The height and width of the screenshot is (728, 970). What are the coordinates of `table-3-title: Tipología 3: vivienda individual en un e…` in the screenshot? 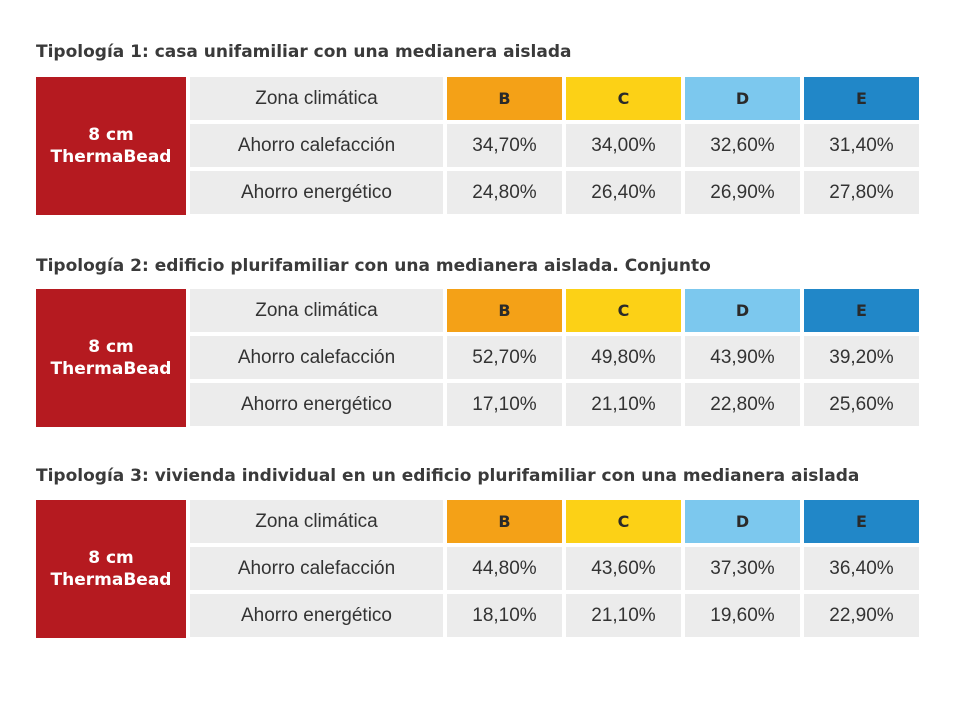 It's located at (448, 476).